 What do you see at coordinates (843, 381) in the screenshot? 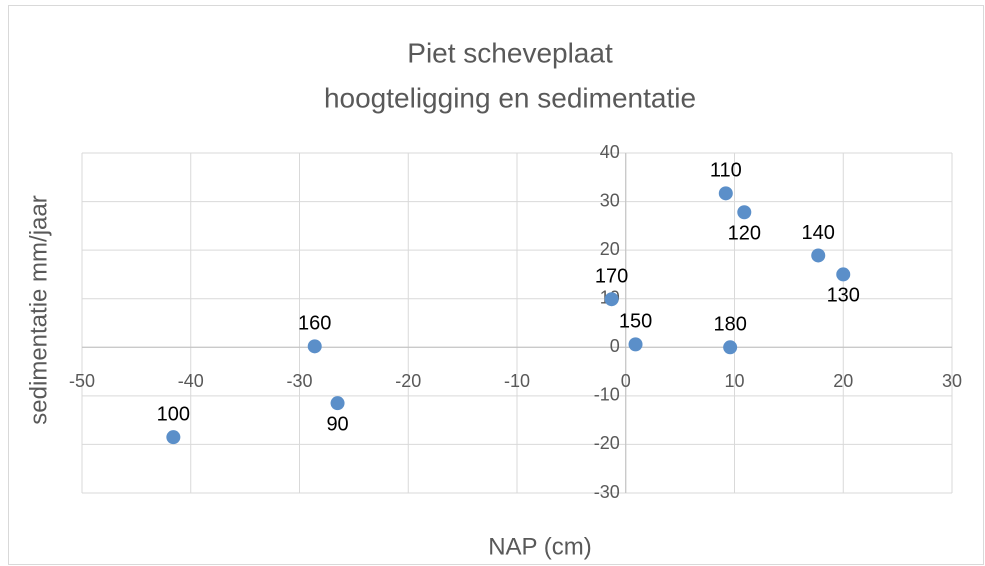
I see `x-tick-label: 20` at bounding box center [843, 381].